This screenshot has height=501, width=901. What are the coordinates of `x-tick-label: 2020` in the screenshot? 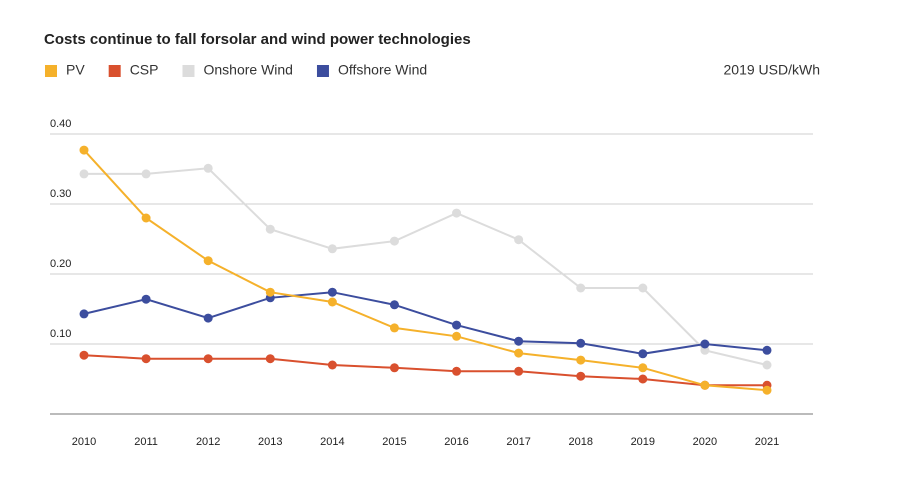 It's located at (705, 442).